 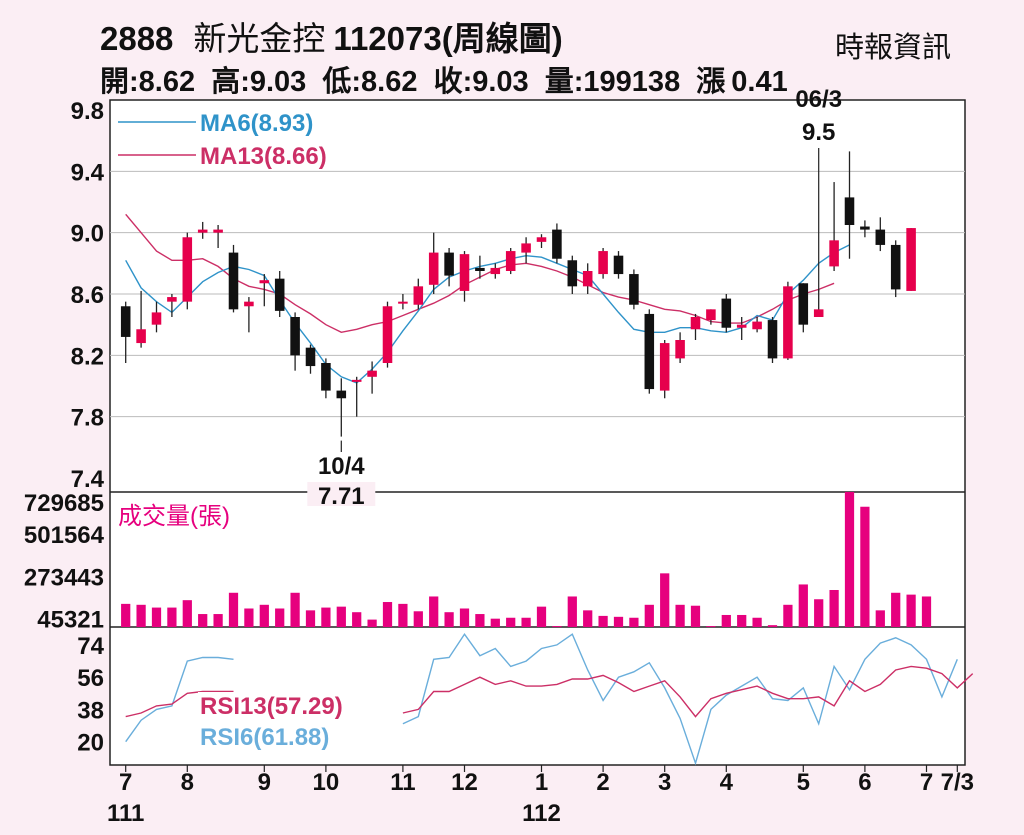 What do you see at coordinates (87, 418) in the screenshot?
I see `price-tick-label: 7.8` at bounding box center [87, 418].